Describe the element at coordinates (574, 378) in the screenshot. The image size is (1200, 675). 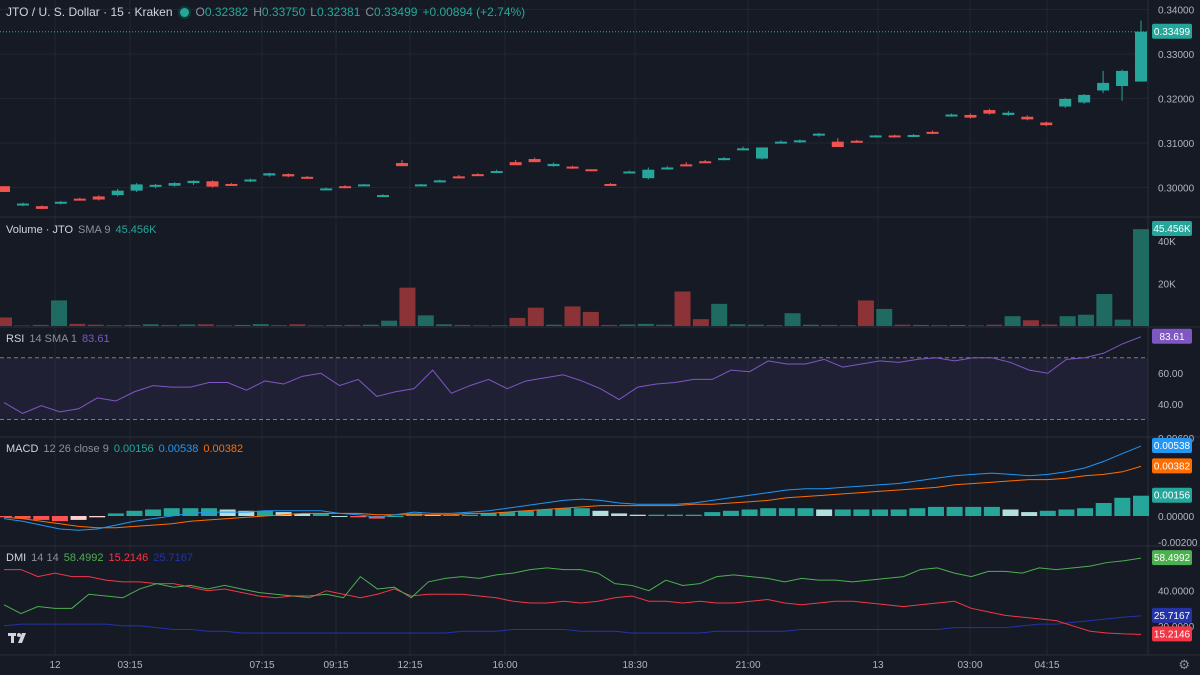
I see `rsi-pane` at that location.